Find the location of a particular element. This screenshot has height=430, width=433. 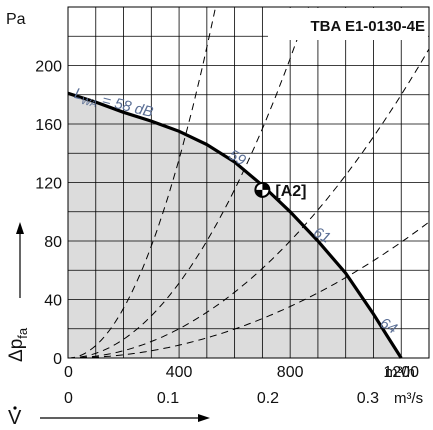

x-unit-top-label: m³/h is located at coordinates (400, 372).